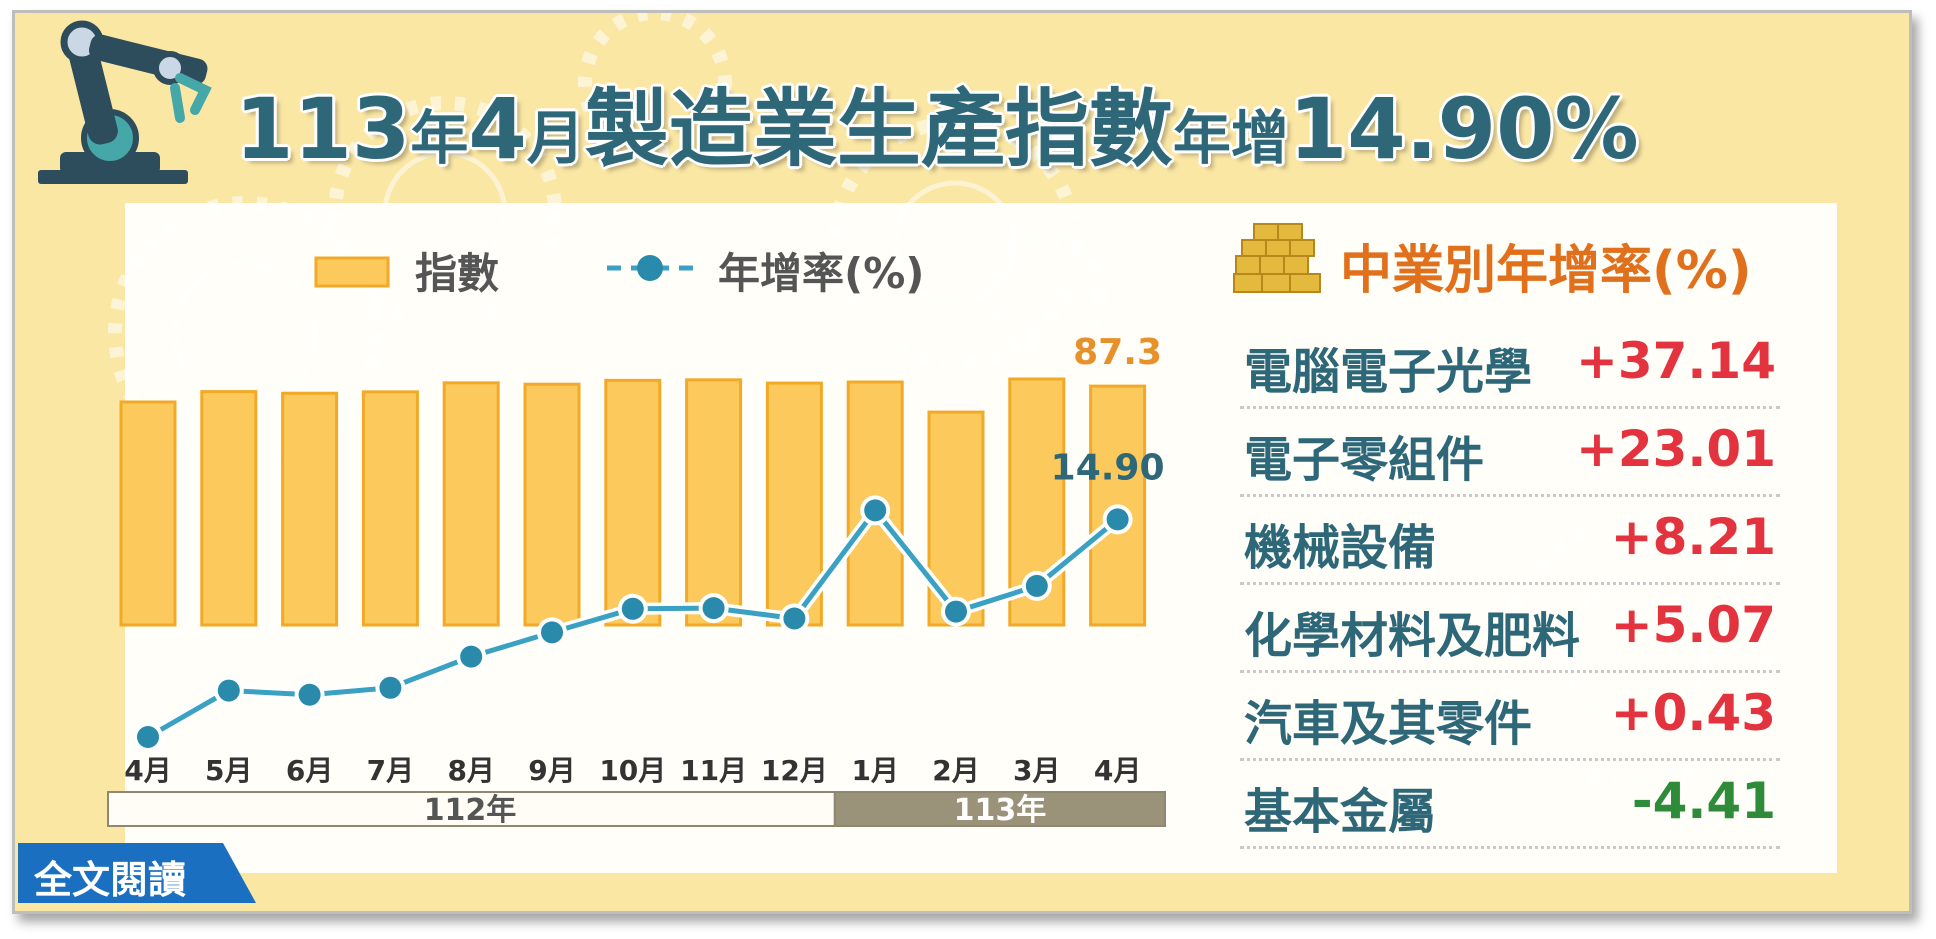 Image resolution: width=1936 pixels, height=939 pixels. What do you see at coordinates (1463, 129) in the screenshot?
I see `title-part: 14.90%` at bounding box center [1463, 129].